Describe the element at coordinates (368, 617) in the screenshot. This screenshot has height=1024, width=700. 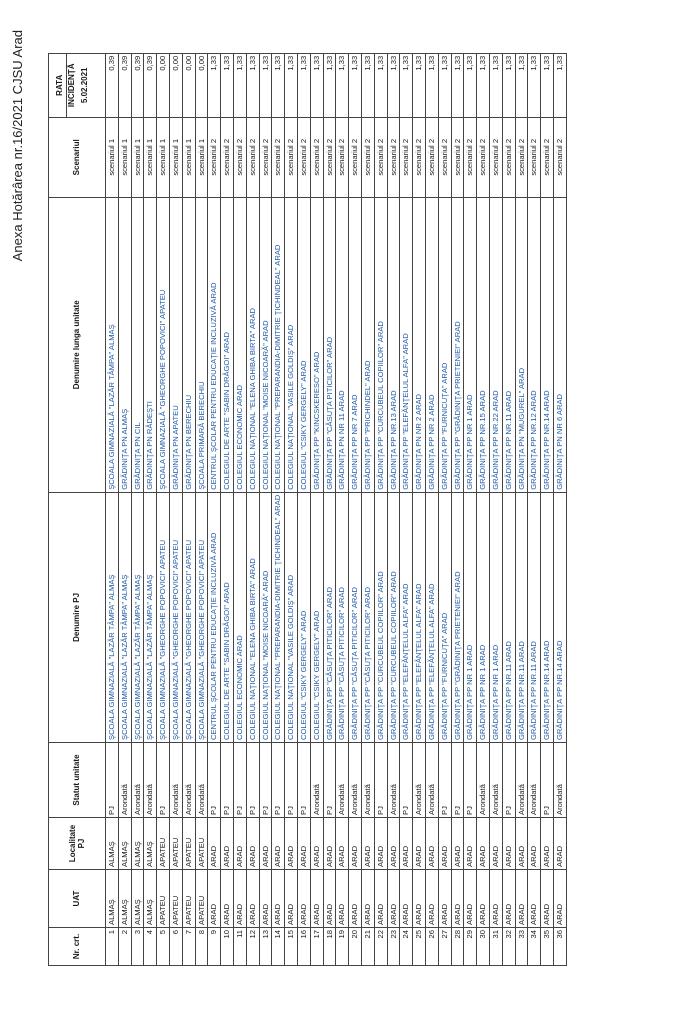
I see `cell-denumire-pj: GRĂDINIŢA PP "CĂSUŢA PITICILOR" ARAD` at that location.